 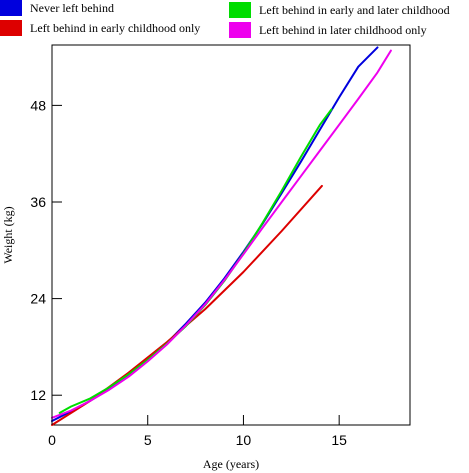 What do you see at coordinates (197, 431) in the screenshot?
I see `x-axis: 0 5 10 15` at bounding box center [197, 431].